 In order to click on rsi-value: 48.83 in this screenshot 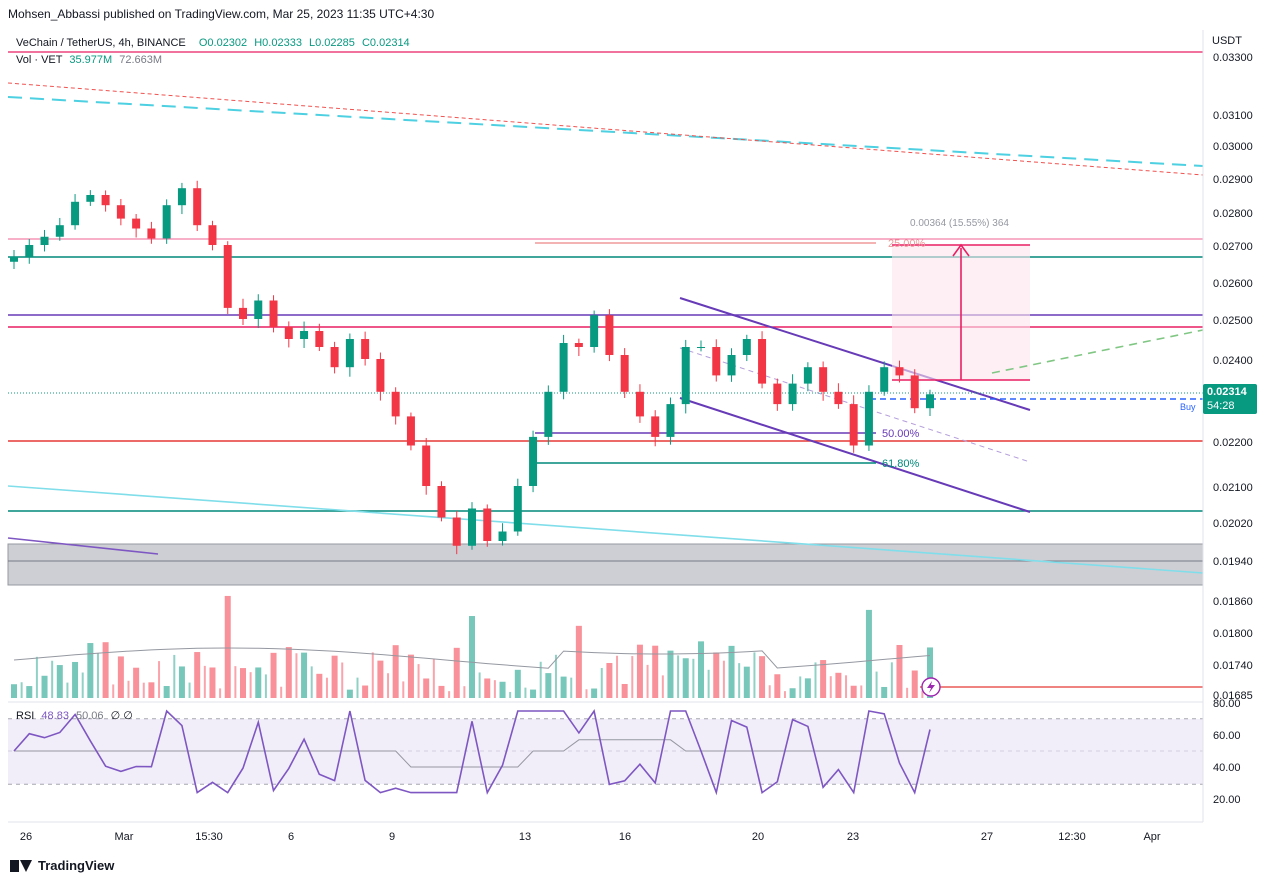, I will do `click(55, 716)`.